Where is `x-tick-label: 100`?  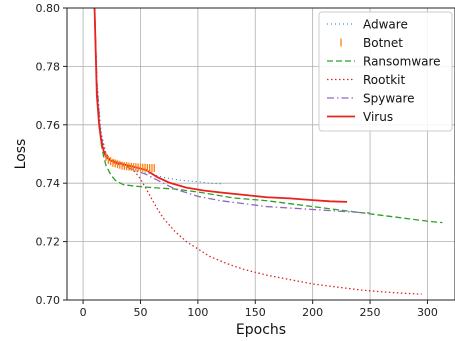 x-tick-label: 100 is located at coordinates (197, 312).